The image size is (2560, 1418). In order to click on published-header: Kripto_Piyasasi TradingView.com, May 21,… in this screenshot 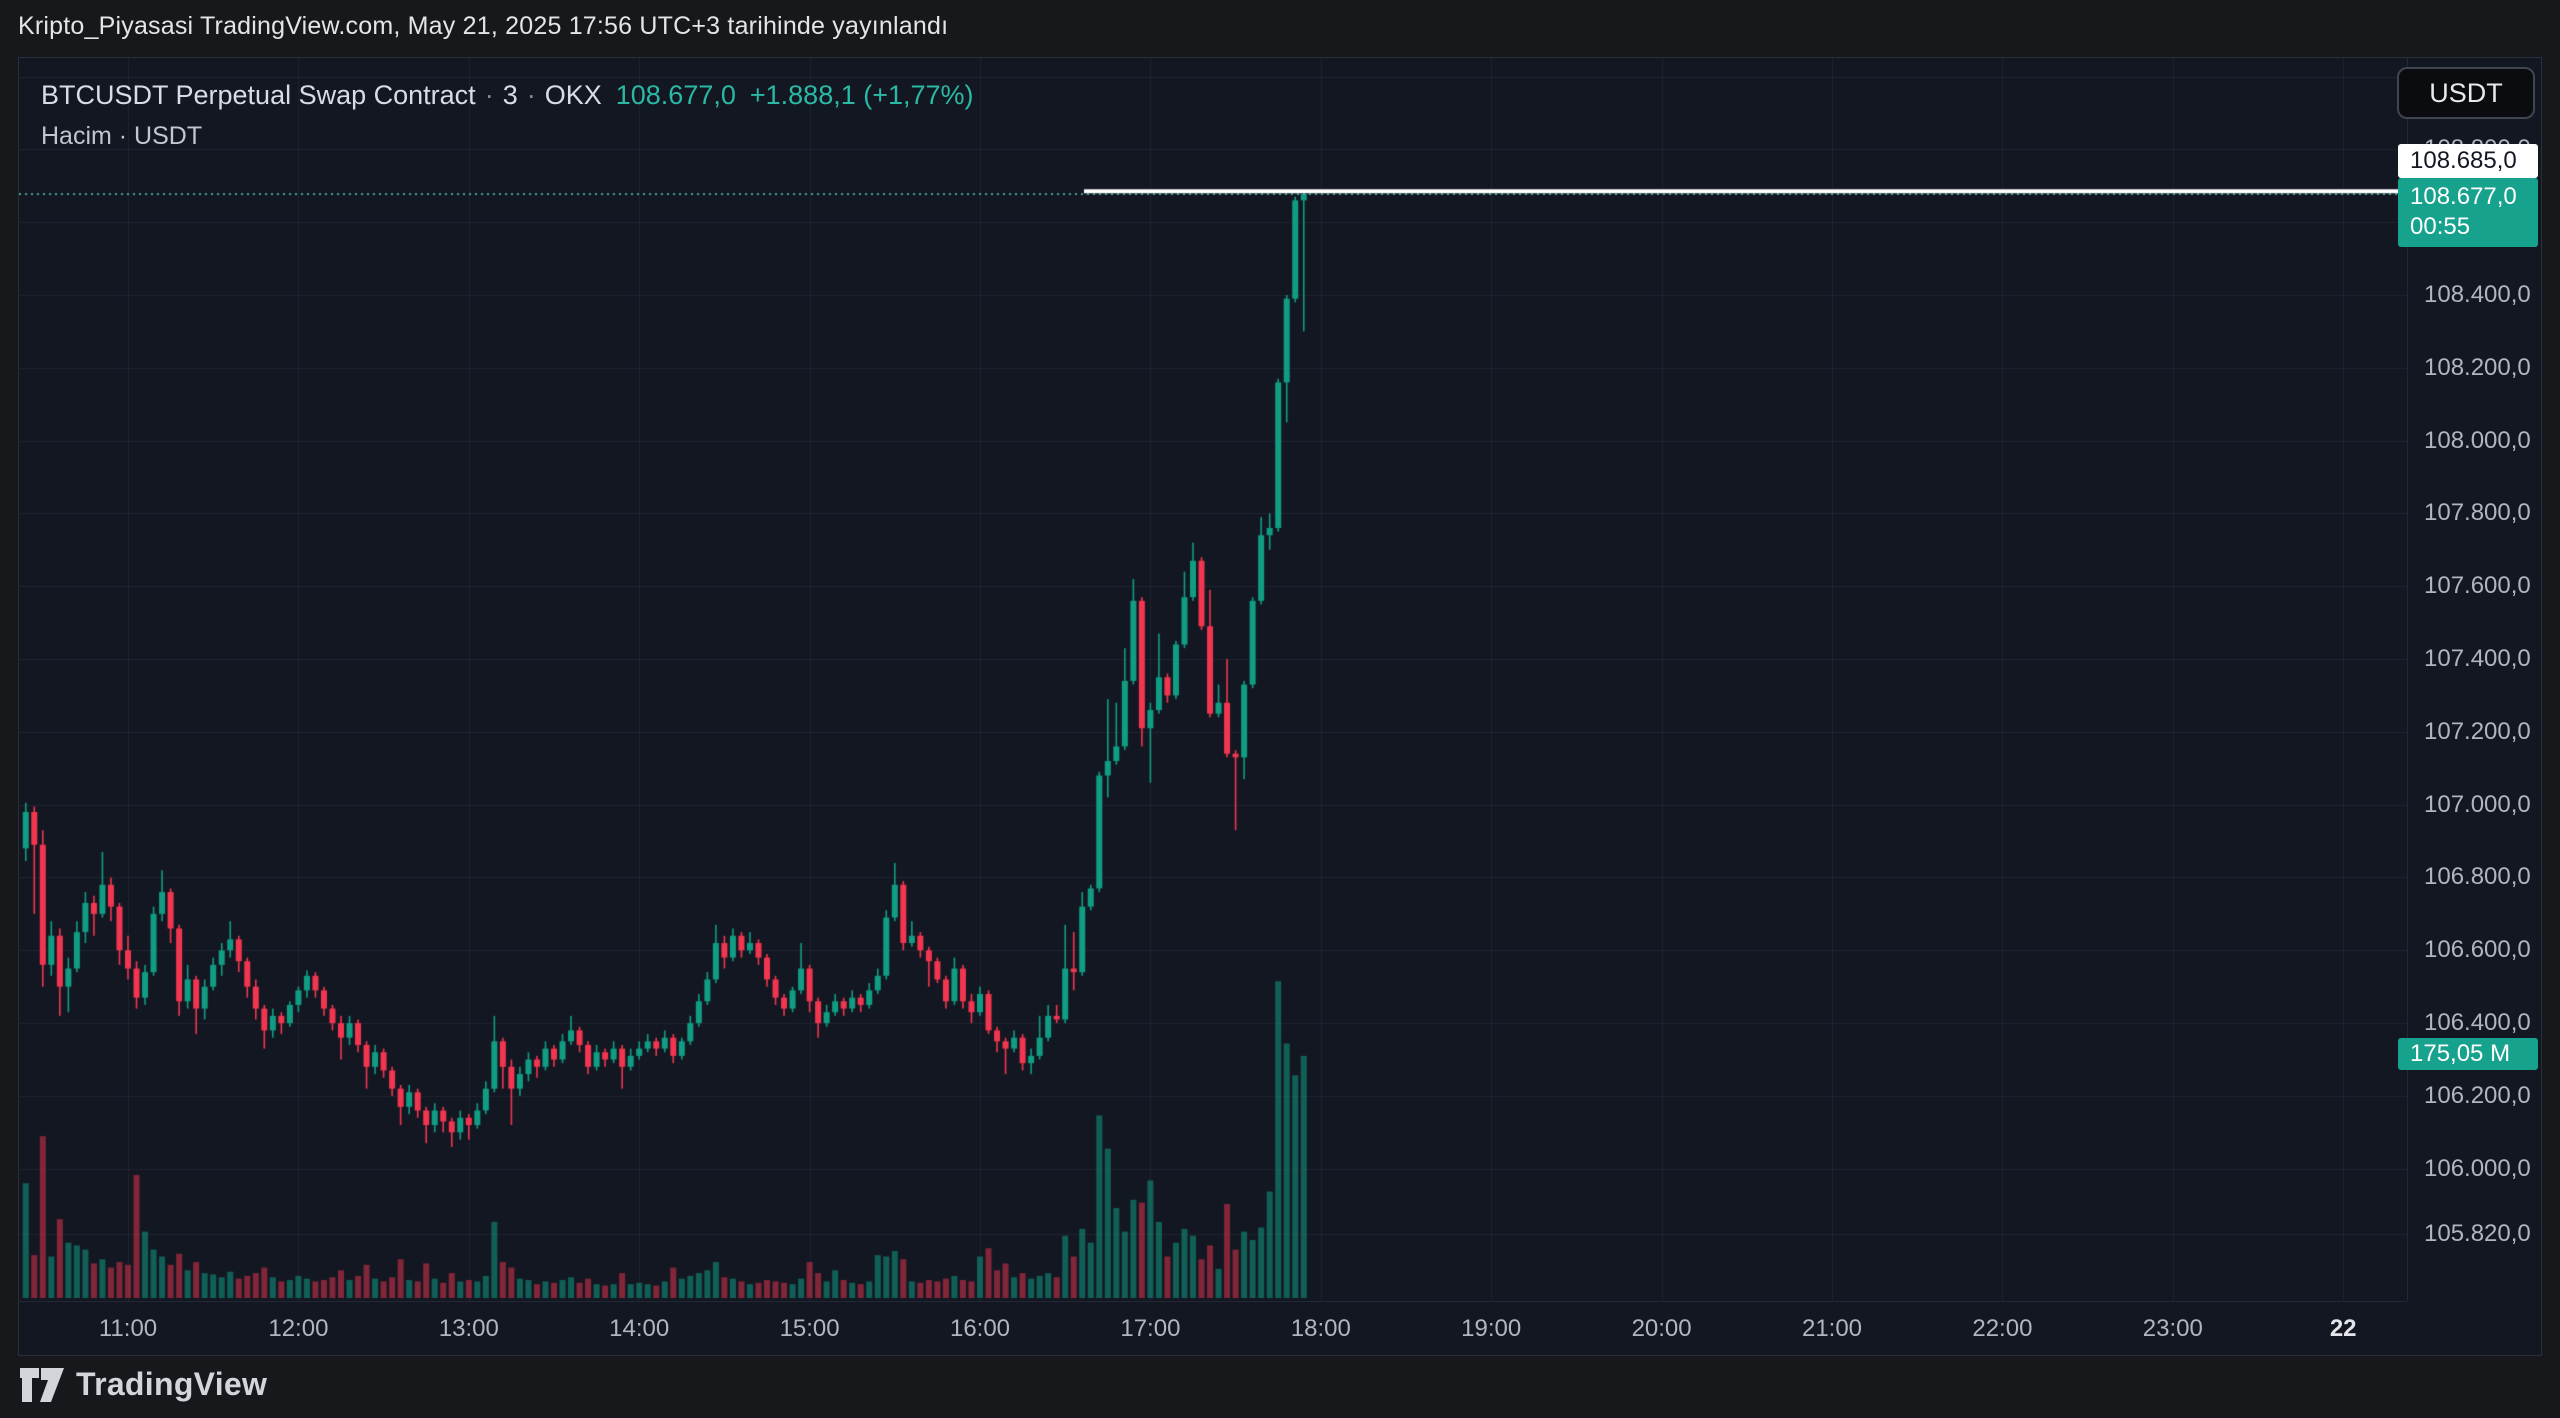, I will do `click(483, 26)`.